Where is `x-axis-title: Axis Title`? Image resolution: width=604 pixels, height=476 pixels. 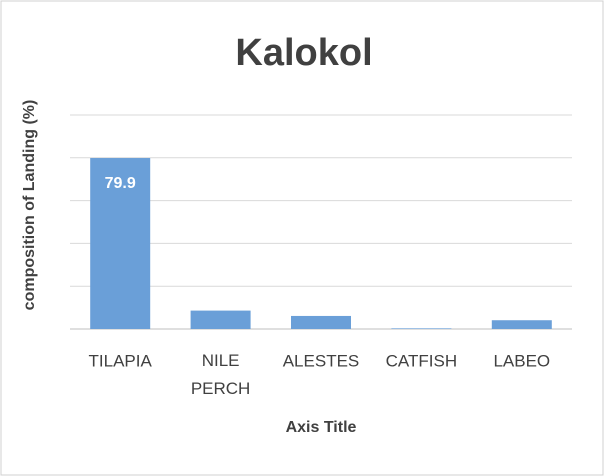 x-axis-title: Axis Title is located at coordinates (321, 427).